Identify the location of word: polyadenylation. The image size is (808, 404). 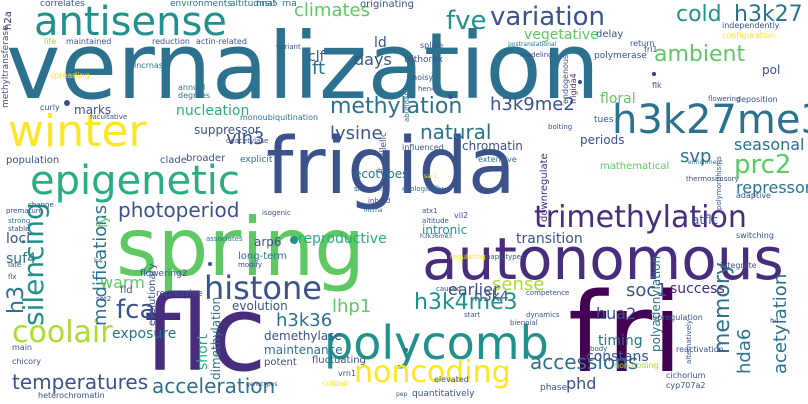
(656, 303).